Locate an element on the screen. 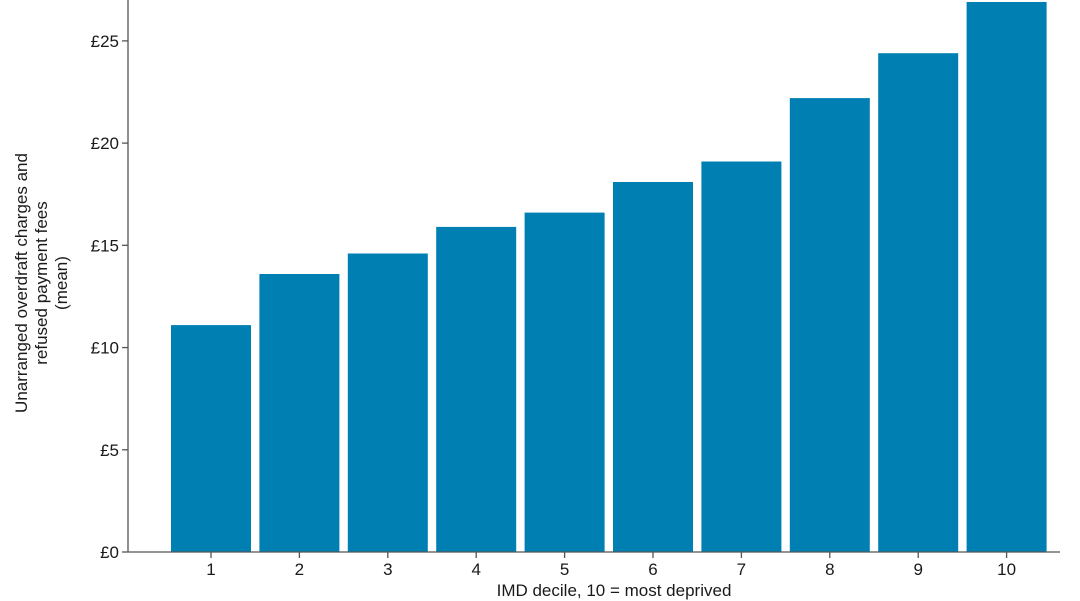 The height and width of the screenshot is (601, 1080). x-tick-label: 9 is located at coordinates (917, 569).